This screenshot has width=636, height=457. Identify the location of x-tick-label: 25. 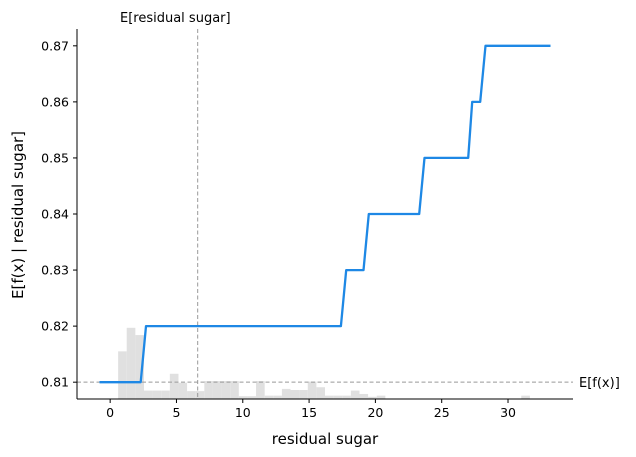
(442, 412).